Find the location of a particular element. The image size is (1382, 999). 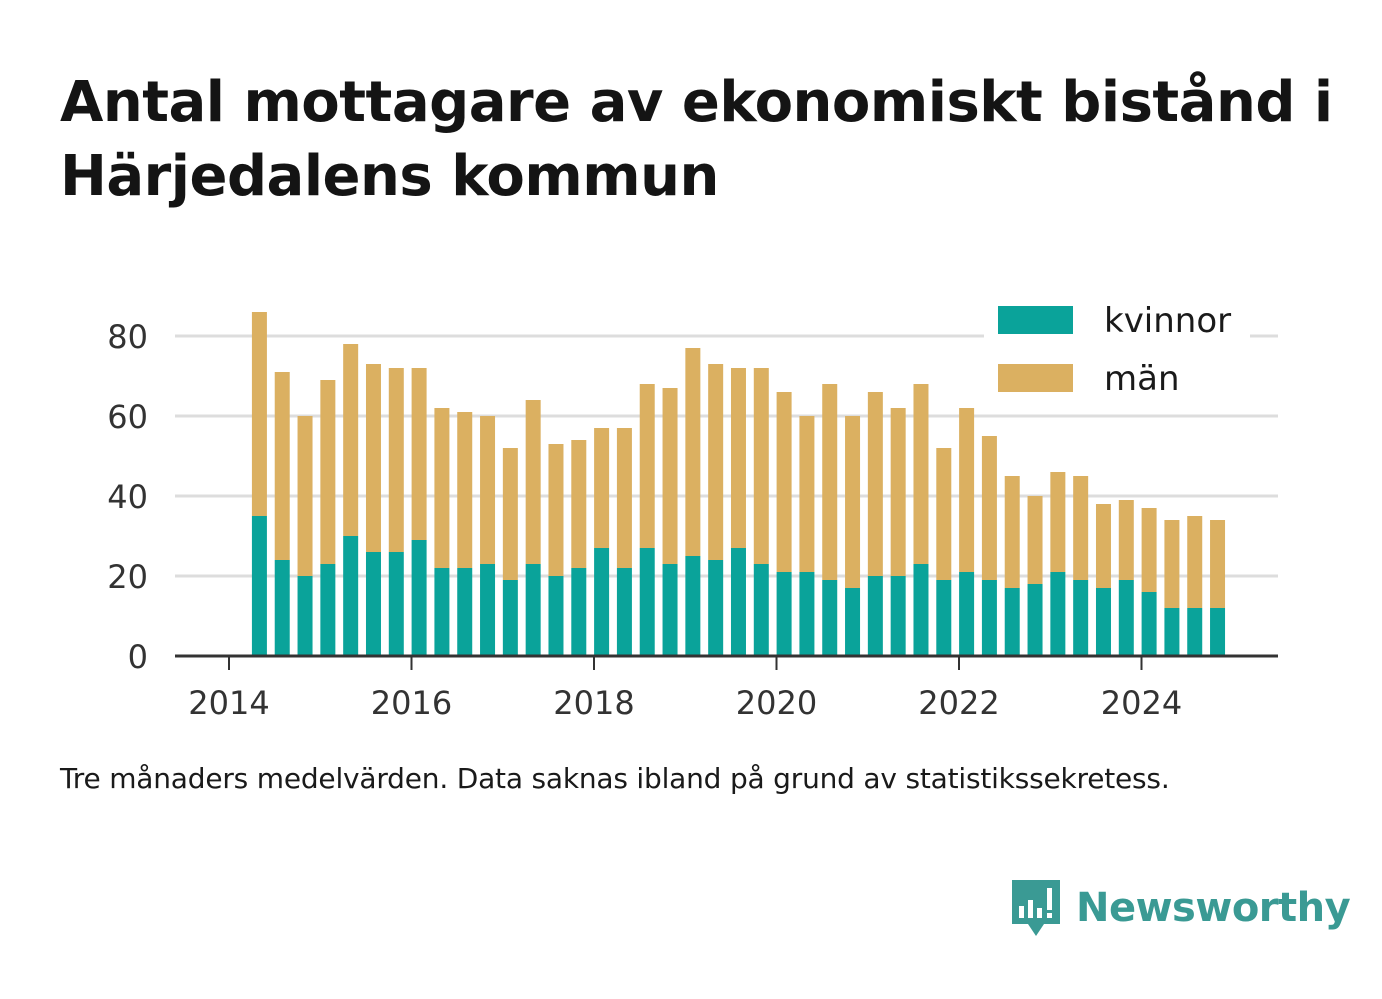

x-axis-ticks: 2014 2016 2018 2020 2022 2024 is located at coordinates (685, 689).